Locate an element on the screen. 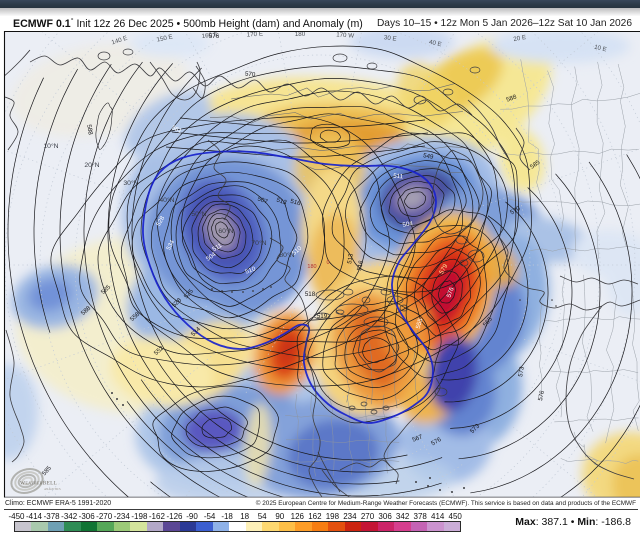 The width and height of the screenshot is (640, 544). svg-text: 518 is located at coordinates (310, 294).